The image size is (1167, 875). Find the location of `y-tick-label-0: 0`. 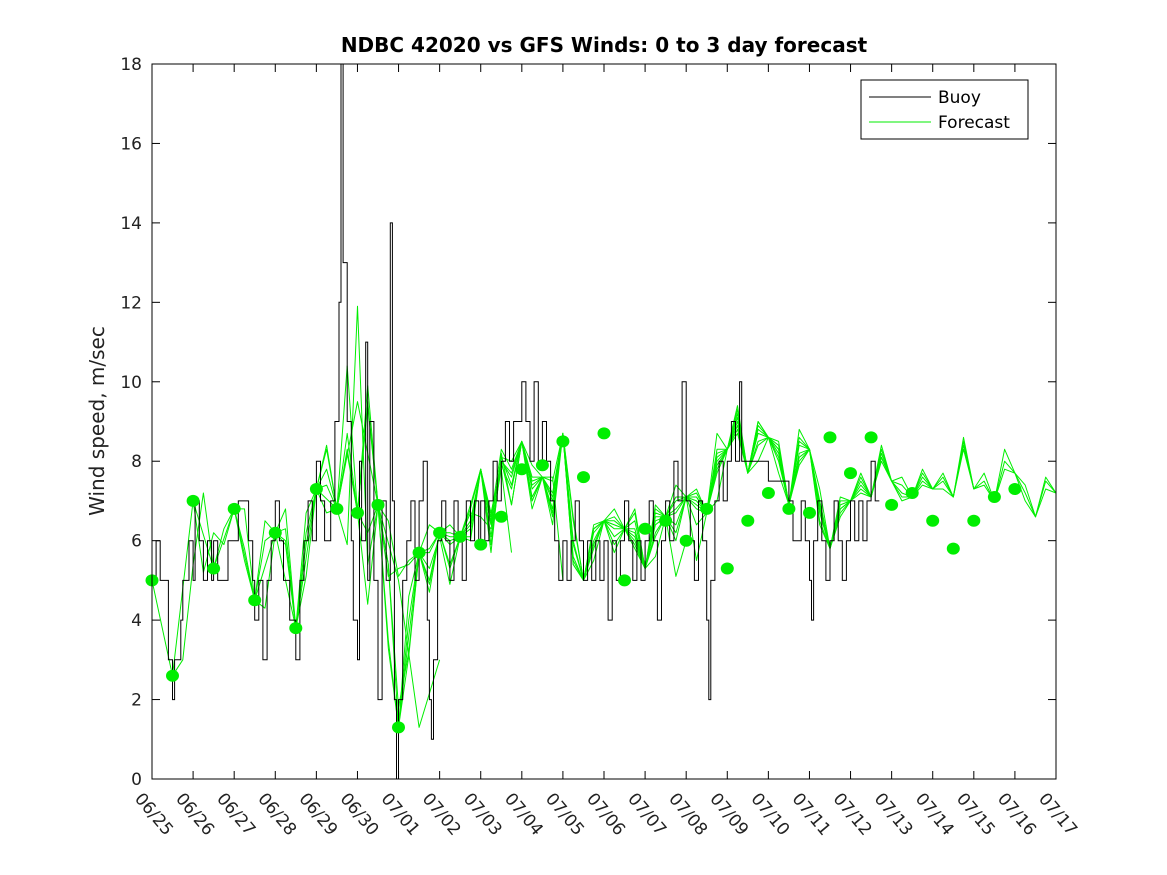

y-tick-label-0: 0 is located at coordinates (136, 780).